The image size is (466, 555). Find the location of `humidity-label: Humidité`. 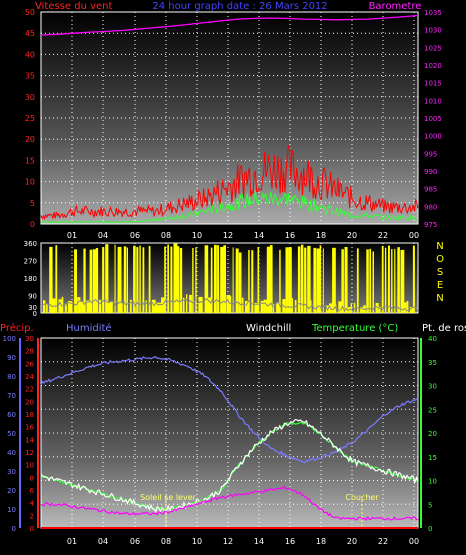

humidity-label: Humidité is located at coordinates (89, 328).